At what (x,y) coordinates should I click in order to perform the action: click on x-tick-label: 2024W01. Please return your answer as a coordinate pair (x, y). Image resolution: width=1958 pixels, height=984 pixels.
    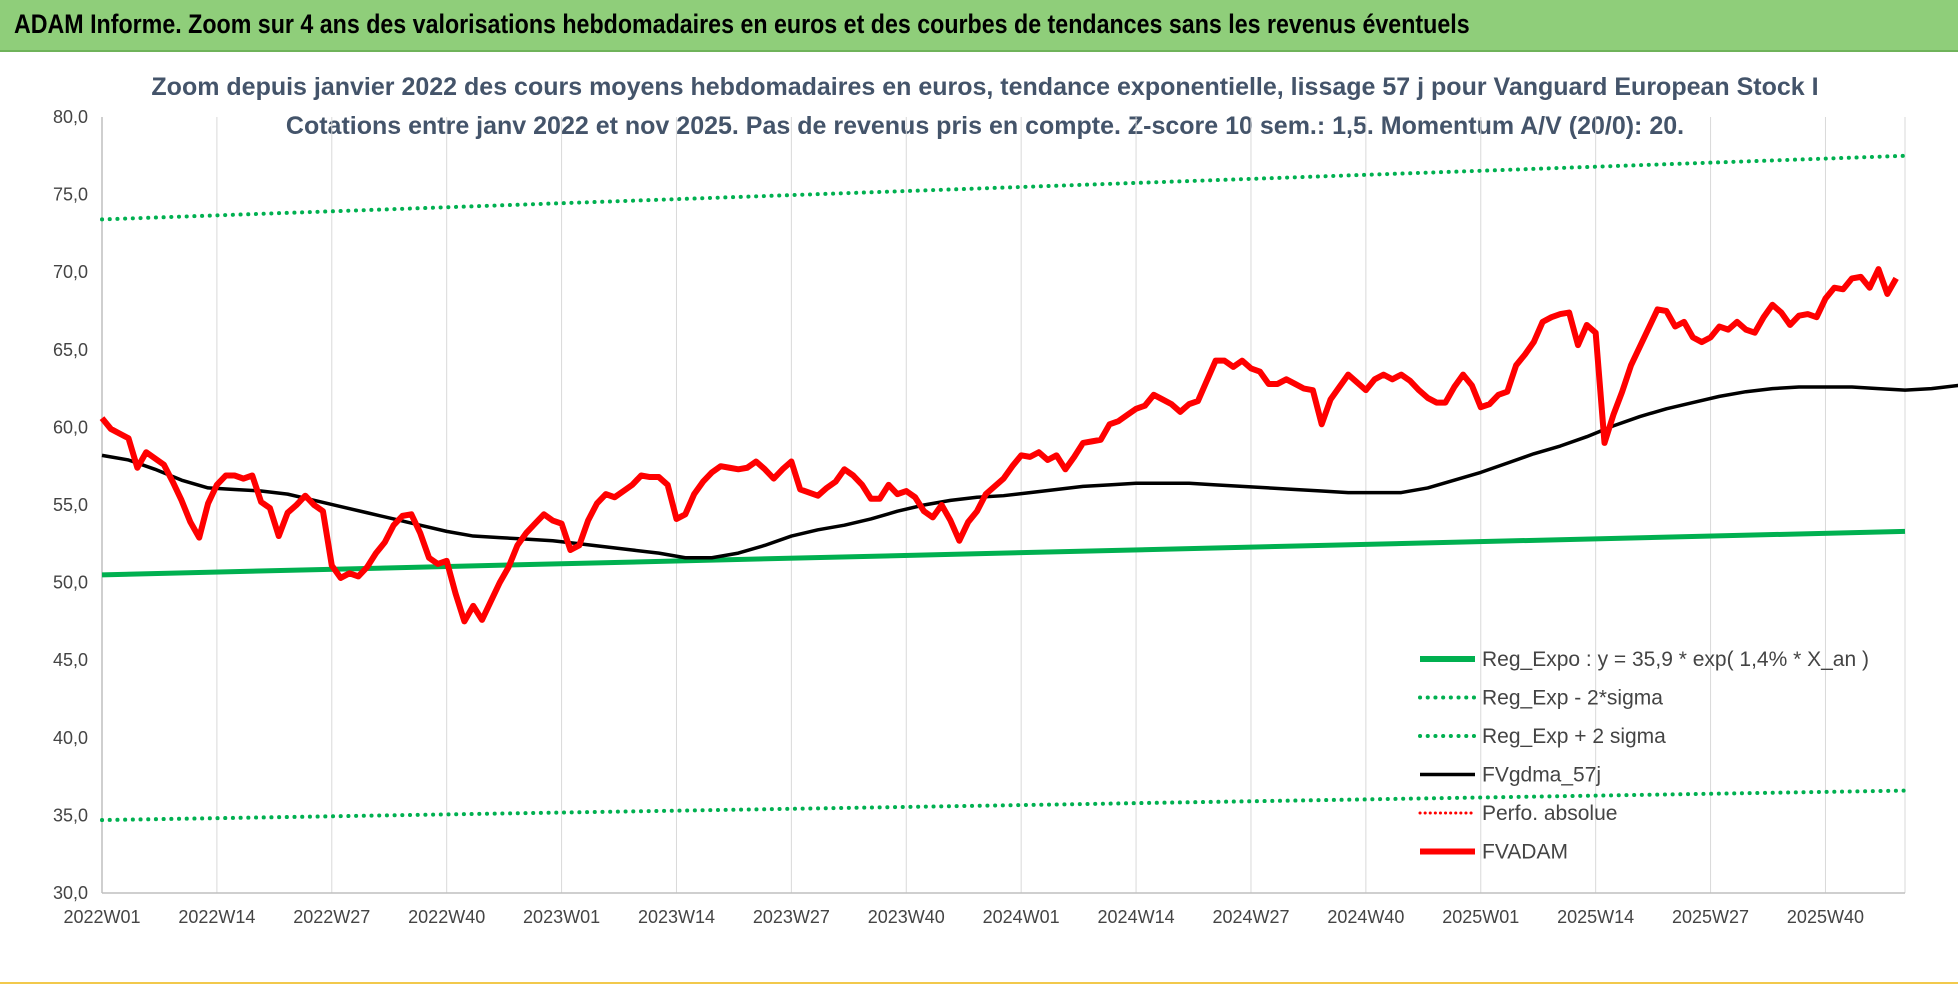
    Looking at the image, I should click on (1021, 917).